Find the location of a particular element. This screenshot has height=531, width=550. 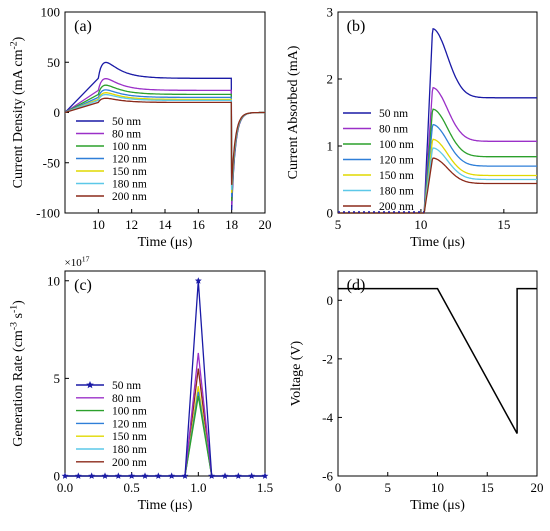

y-tick-label: -2 is located at coordinates (327, 358).